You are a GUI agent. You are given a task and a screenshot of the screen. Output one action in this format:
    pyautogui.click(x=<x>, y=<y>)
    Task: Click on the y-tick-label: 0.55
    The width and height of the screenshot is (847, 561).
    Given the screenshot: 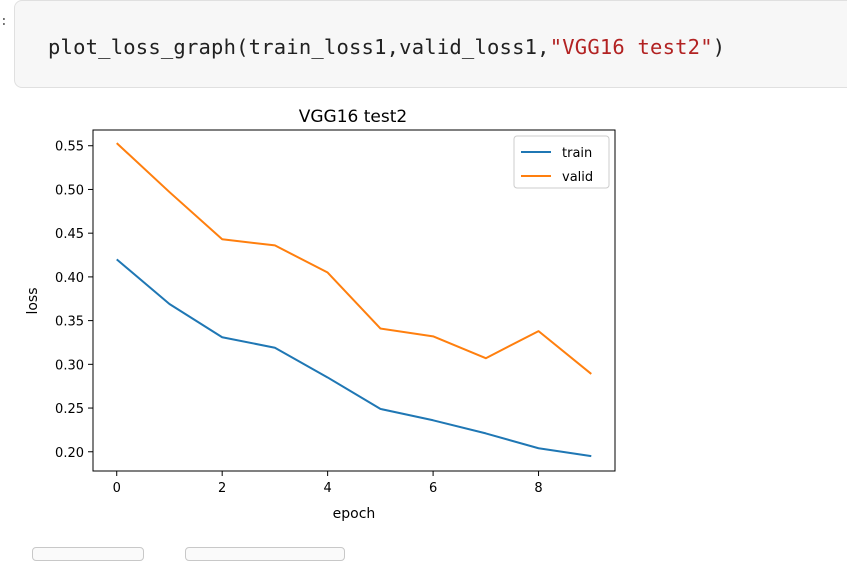 What is the action you would take?
    pyautogui.click(x=69, y=147)
    